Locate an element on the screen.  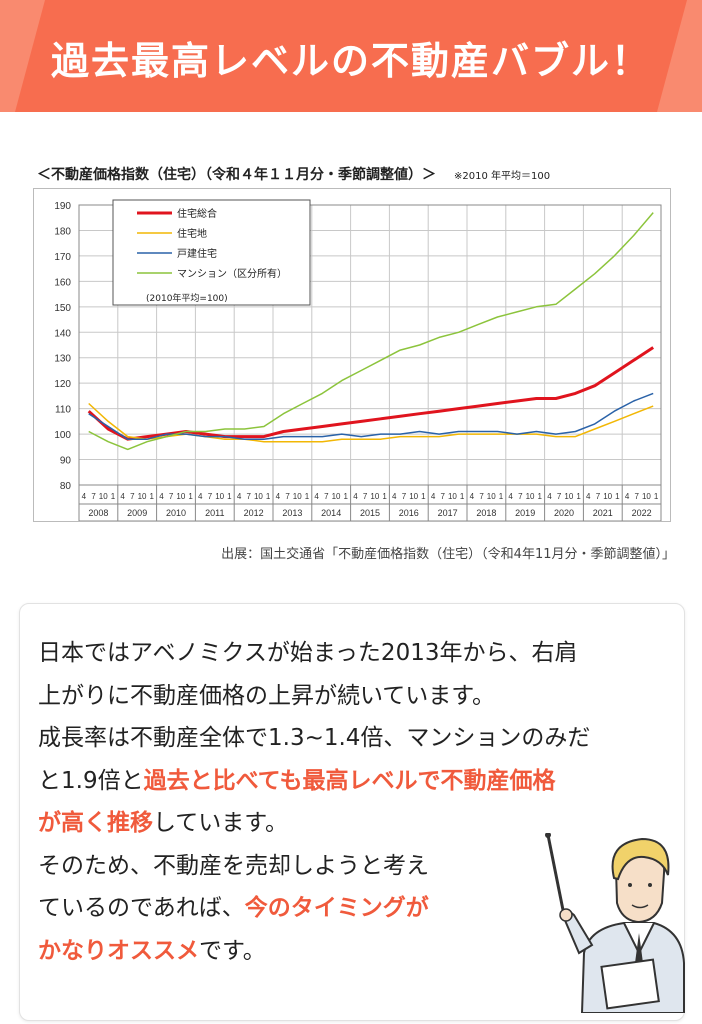
text-line: 日本ではアベノミクスが始まった2013年から、右肩 is located at coordinates (308, 653).